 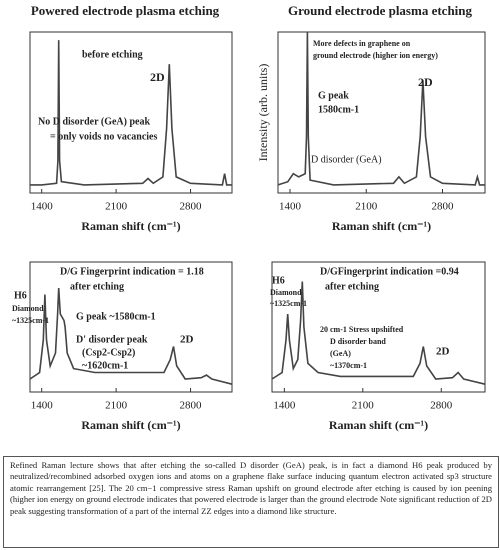 I want to click on annotation: ~1620cm-1, so click(x=105, y=365).